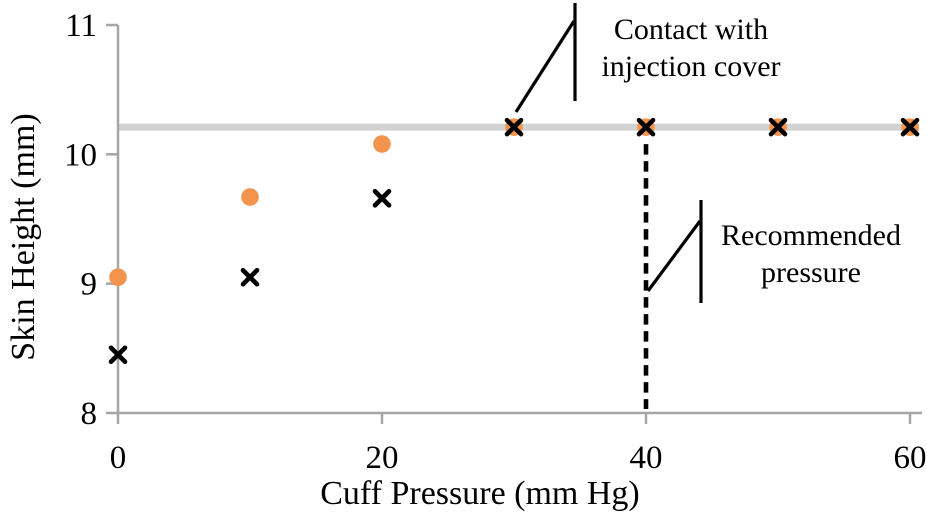 This screenshot has width=927, height=521. Describe the element at coordinates (811, 272) in the screenshot. I see `annotation-recommended-line2: pressure` at that location.